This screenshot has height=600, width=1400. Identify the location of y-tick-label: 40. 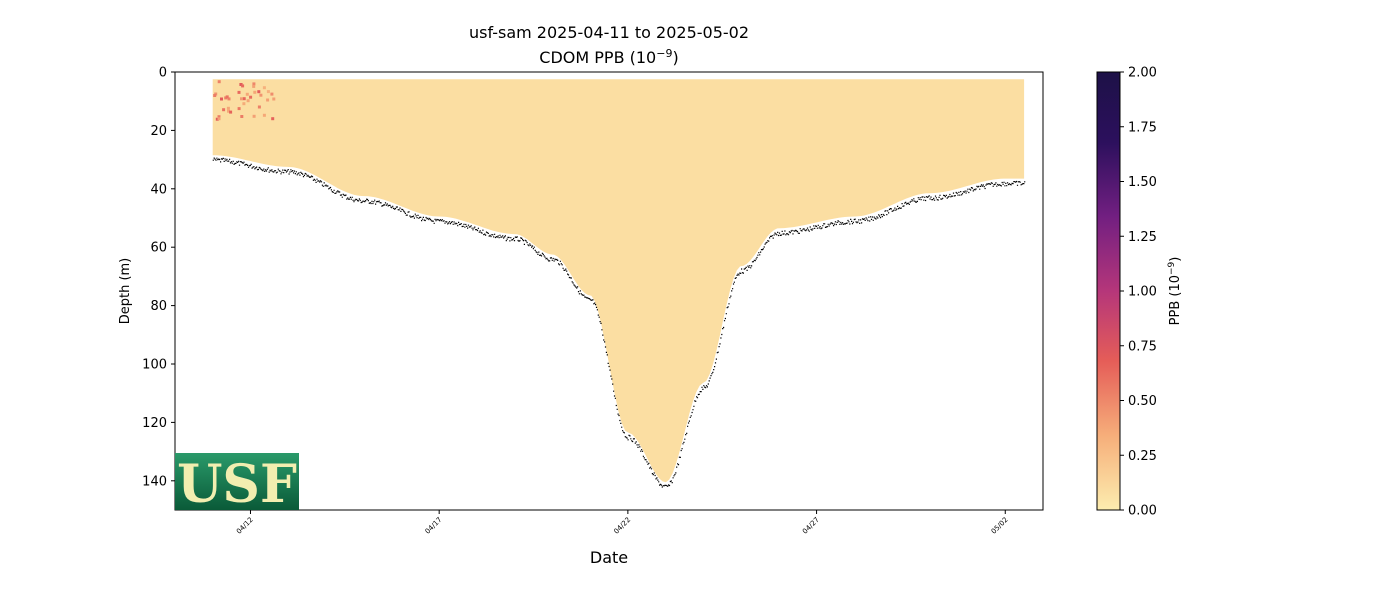
(158, 189).